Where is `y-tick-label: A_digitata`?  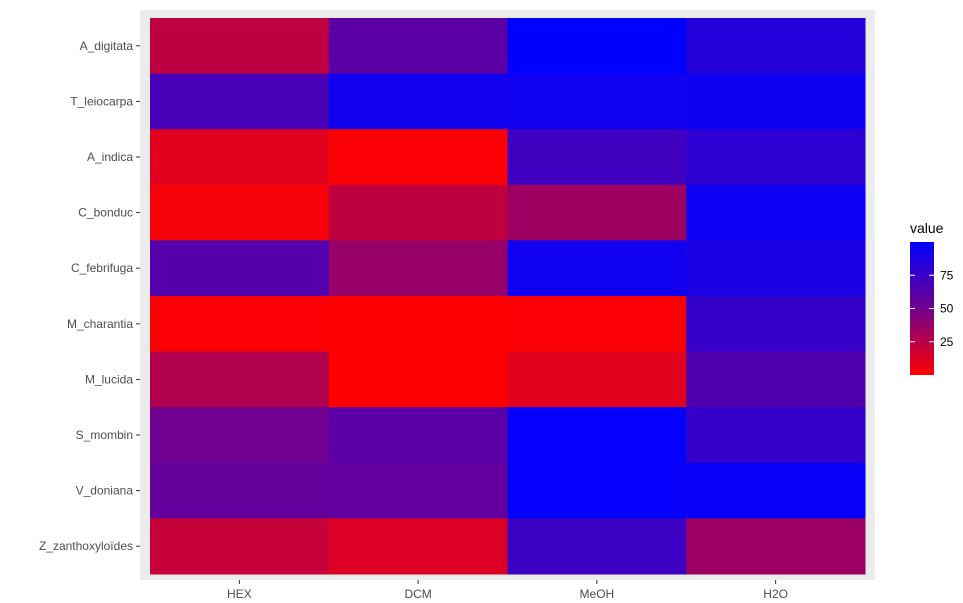 y-tick-label: A_digitata is located at coordinates (107, 46).